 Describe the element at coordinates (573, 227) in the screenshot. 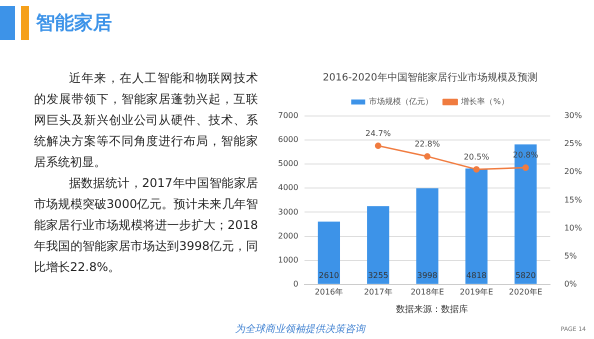

I see `y2-tick-label: 10%` at that location.